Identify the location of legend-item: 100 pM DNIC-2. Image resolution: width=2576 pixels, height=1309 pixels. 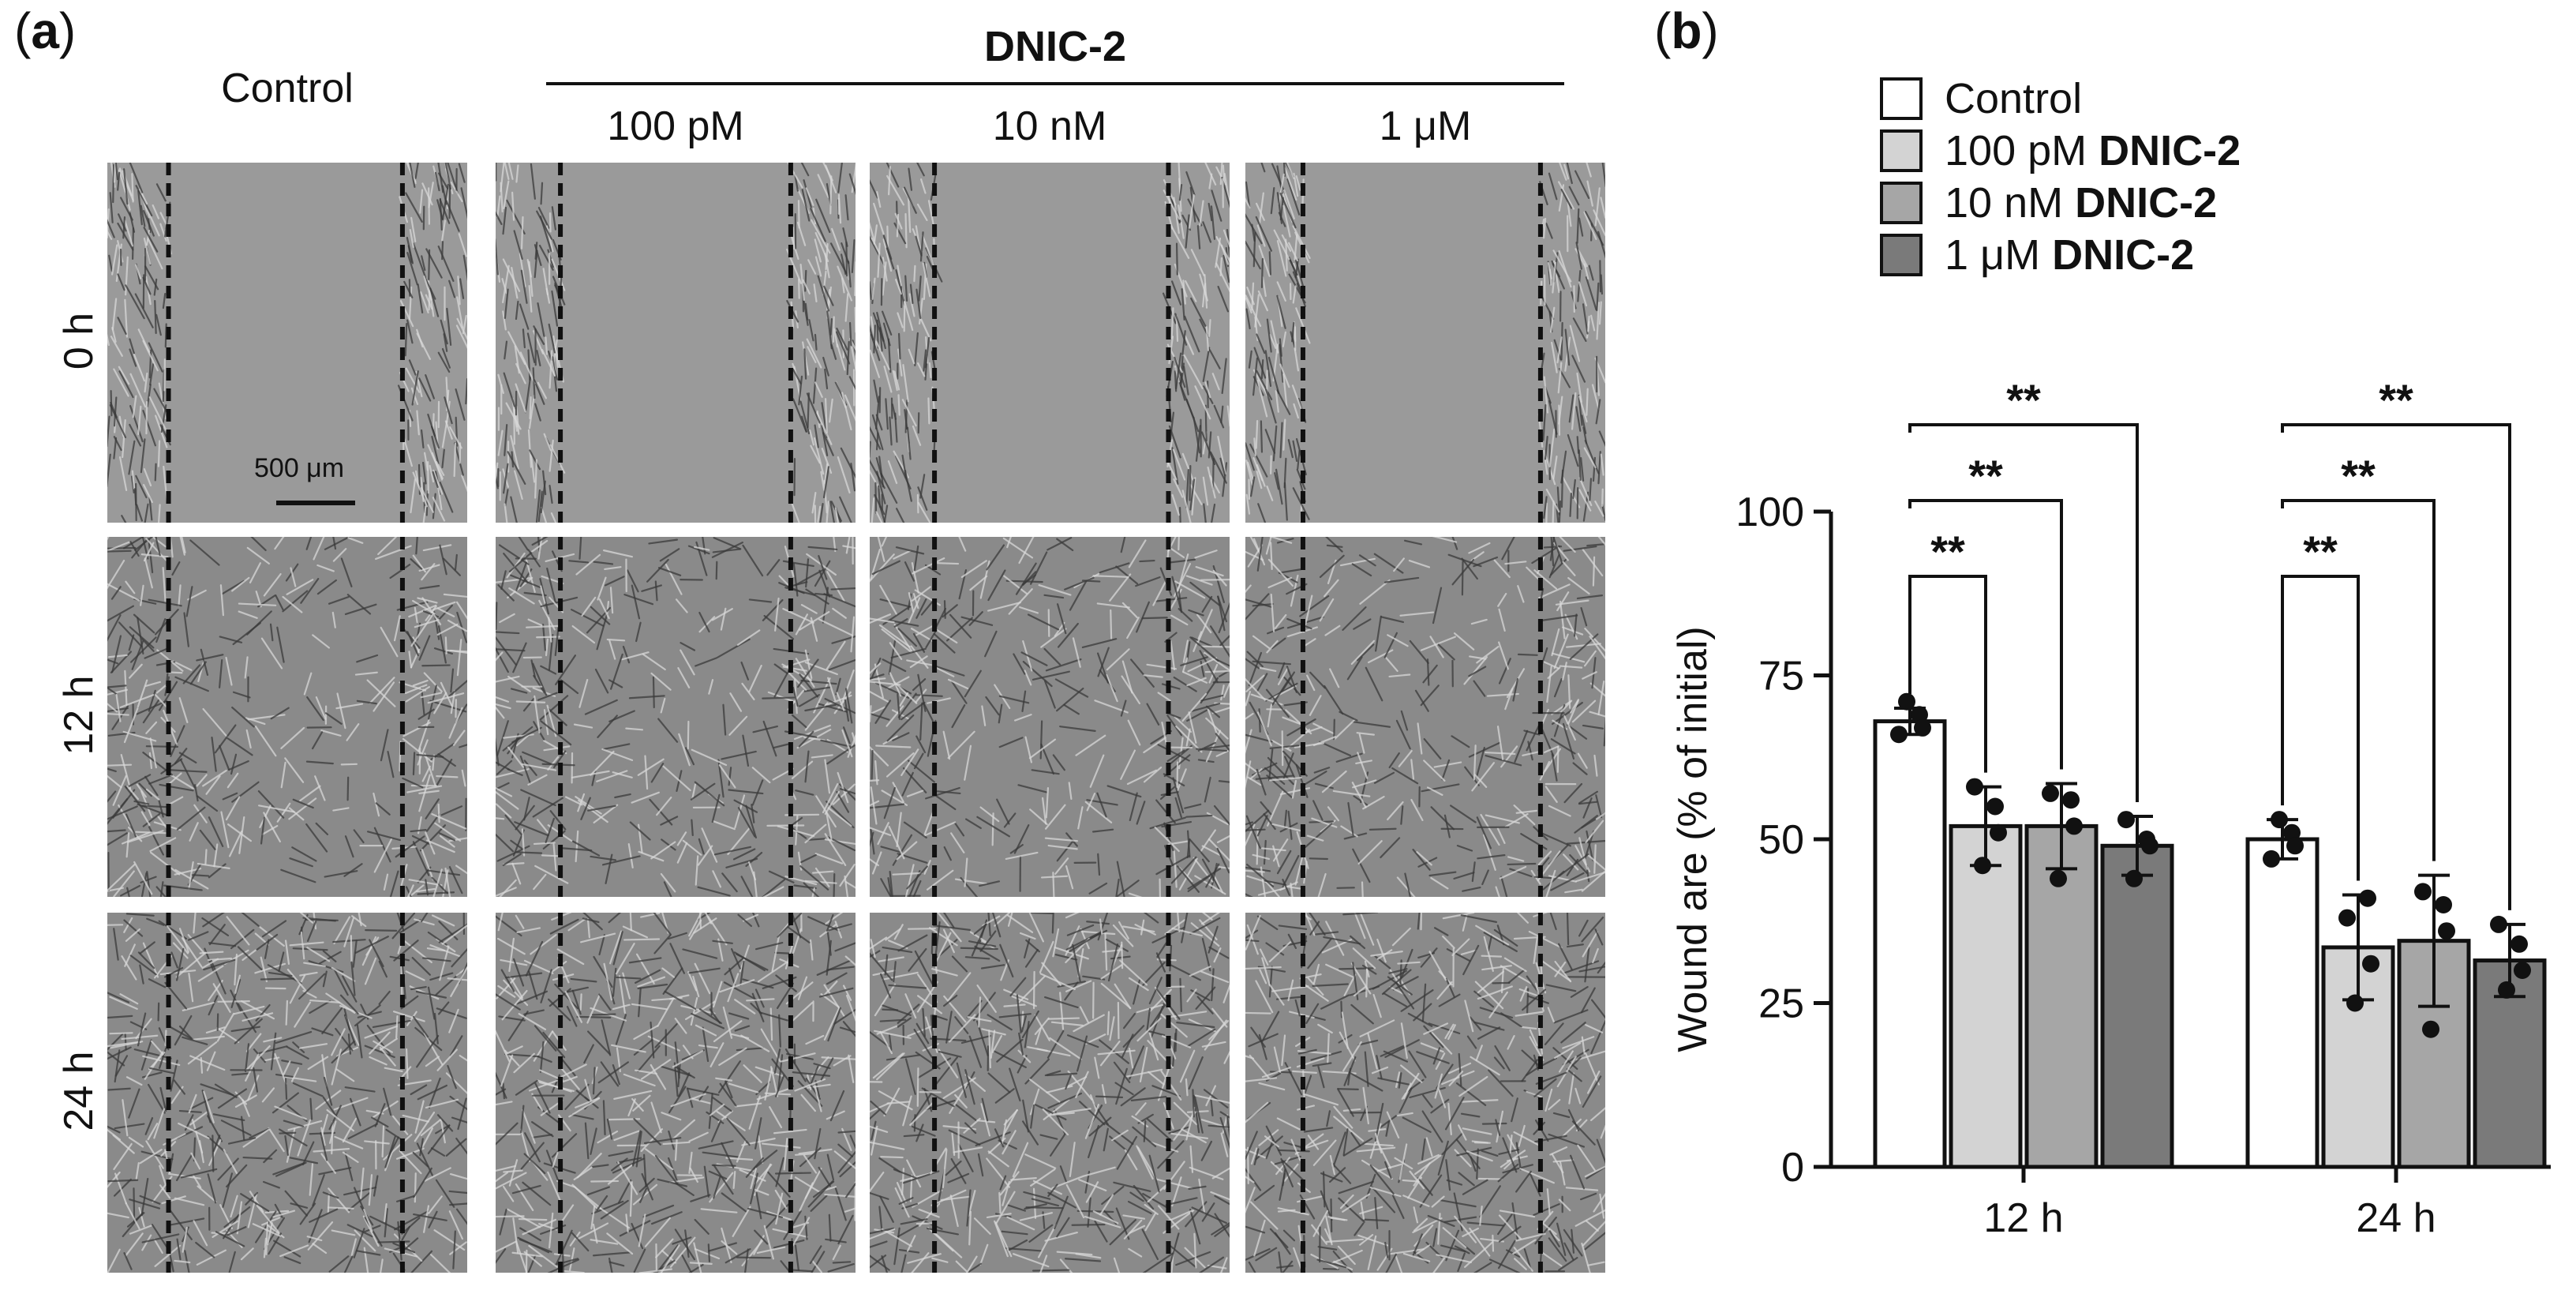
(2060, 151).